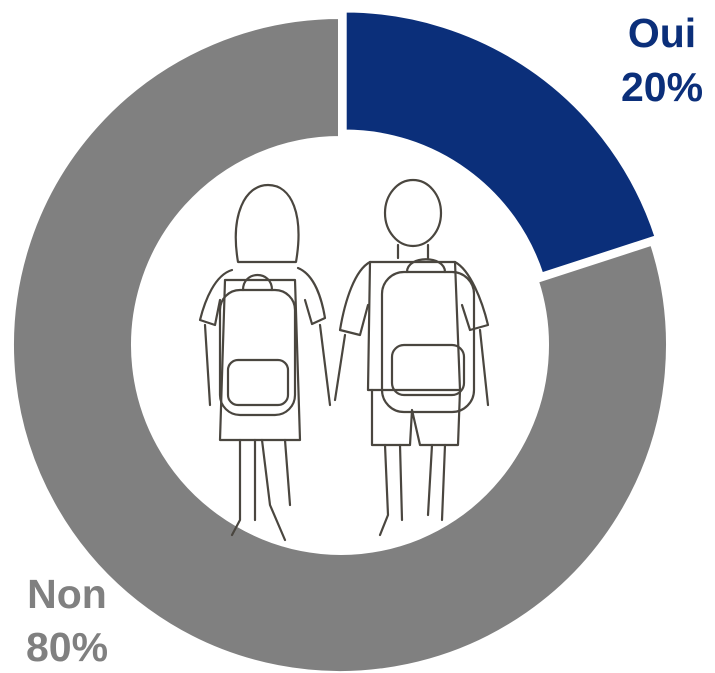 This screenshot has width=715, height=673. Describe the element at coordinates (662, 33) in the screenshot. I see `slice-label: Oui` at that location.